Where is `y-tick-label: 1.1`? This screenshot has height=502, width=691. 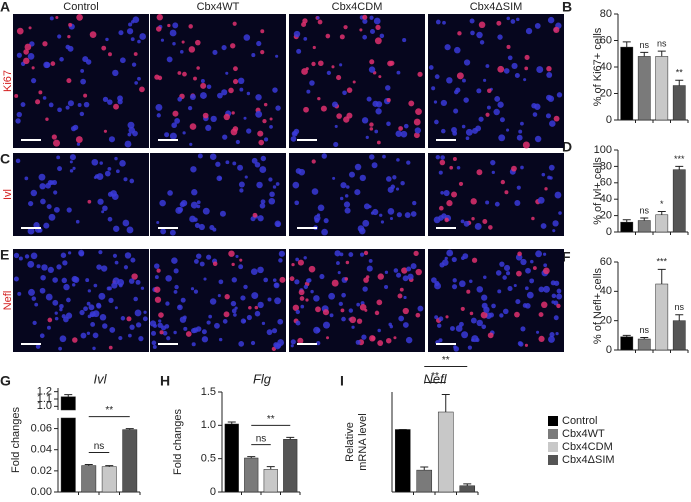
y-tick-label: 1.1 is located at coordinates (44, 399).